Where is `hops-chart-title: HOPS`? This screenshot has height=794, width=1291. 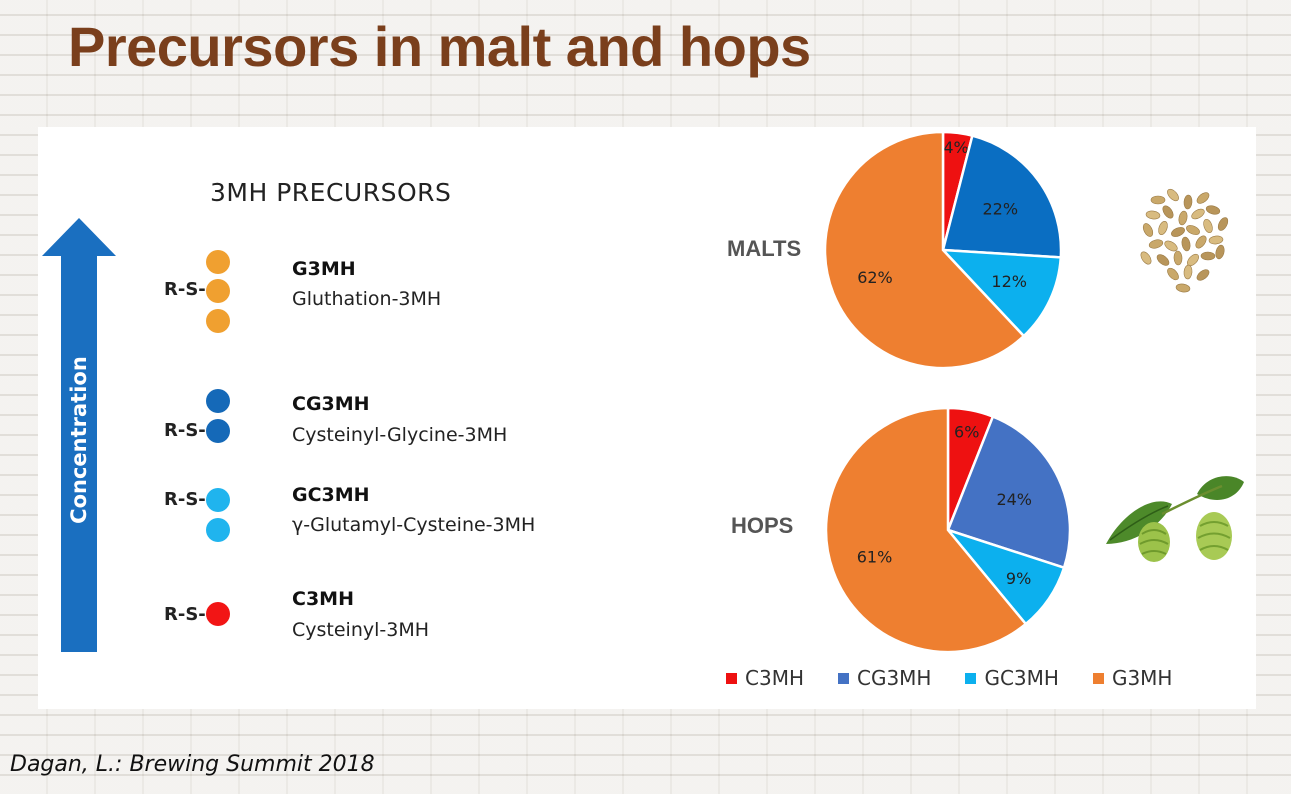
hops-chart-title: HOPS is located at coordinates (762, 525).